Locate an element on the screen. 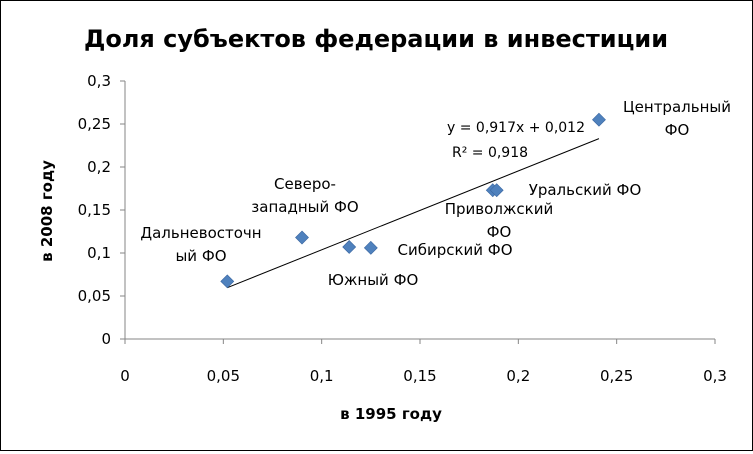 The image size is (753, 454). y-tick-label: 0,2 is located at coordinates (99, 167).